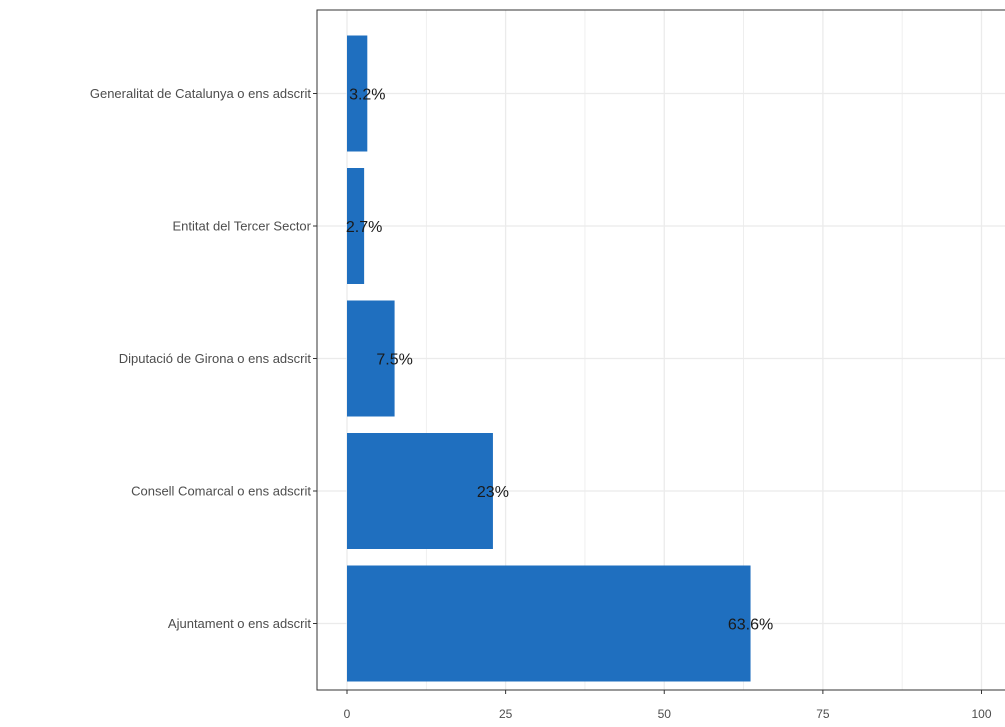 The height and width of the screenshot is (727, 1005). What do you see at coordinates (665, 714) in the screenshot?
I see `x-tick-label: 50` at bounding box center [665, 714].